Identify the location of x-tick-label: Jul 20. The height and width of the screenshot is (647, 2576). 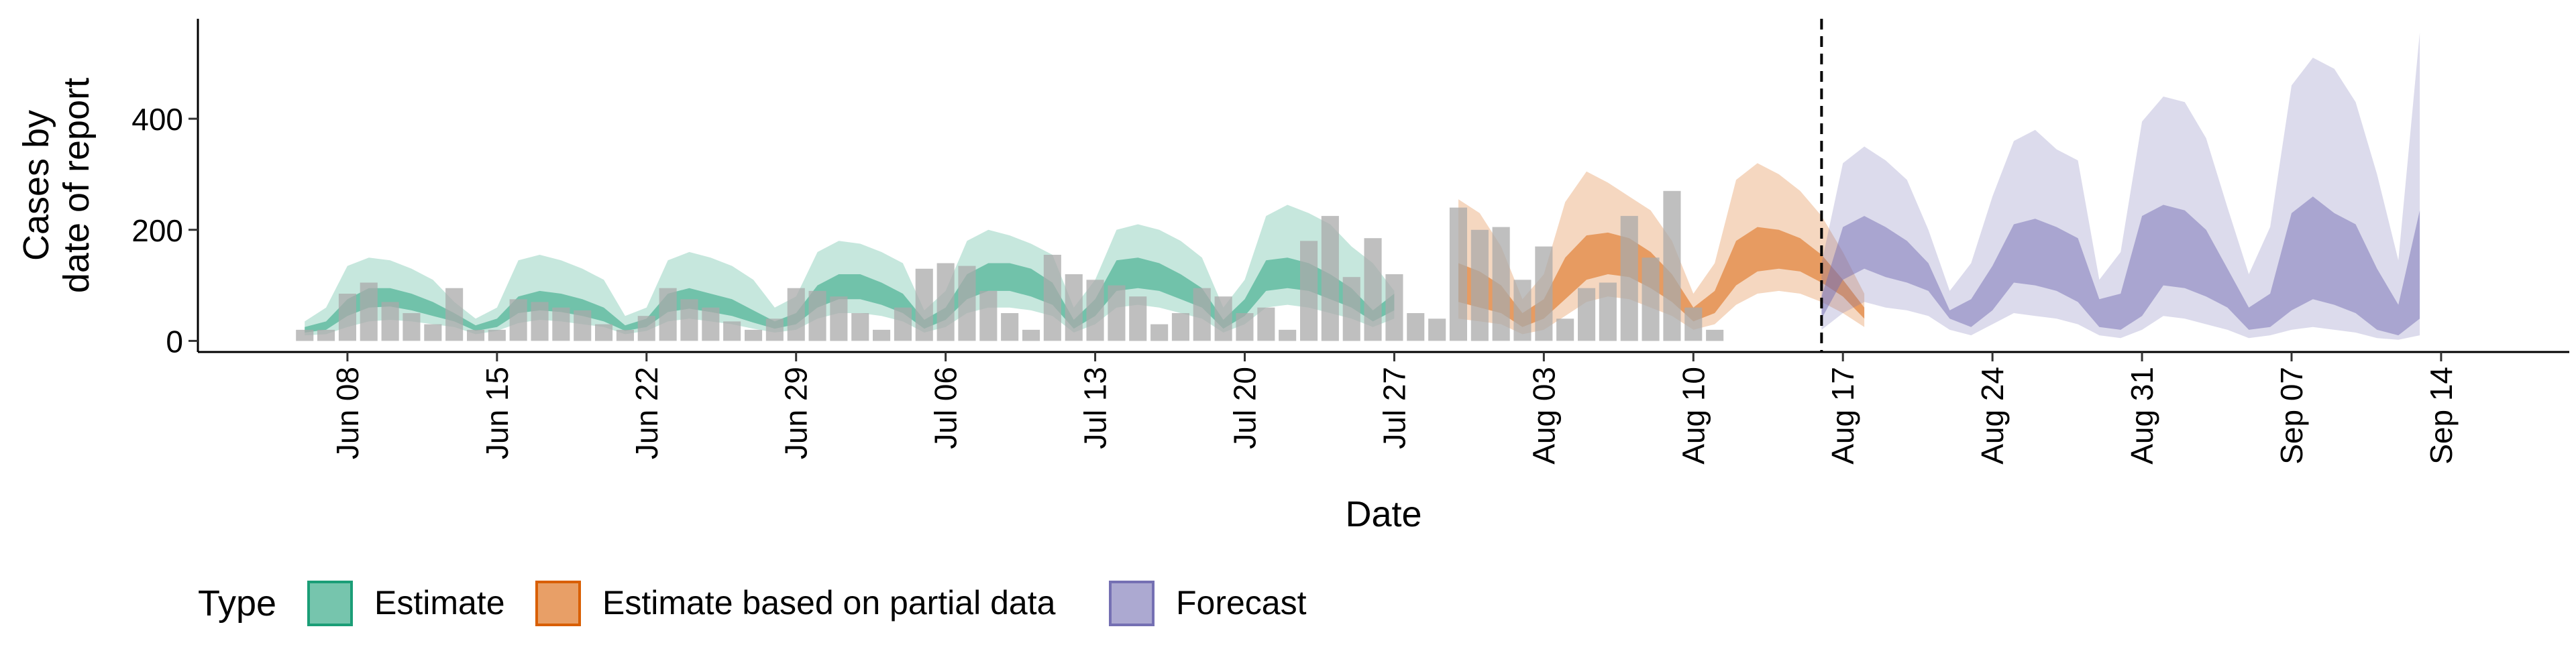
(1245, 408).